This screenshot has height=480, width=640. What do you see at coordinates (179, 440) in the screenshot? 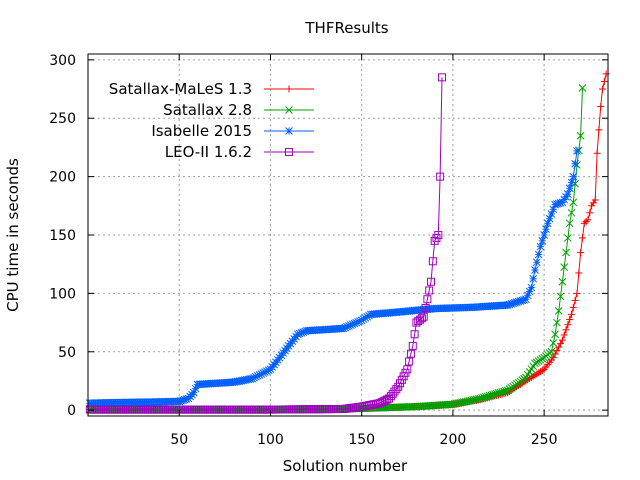
I see `x-tick-label: 50` at bounding box center [179, 440].